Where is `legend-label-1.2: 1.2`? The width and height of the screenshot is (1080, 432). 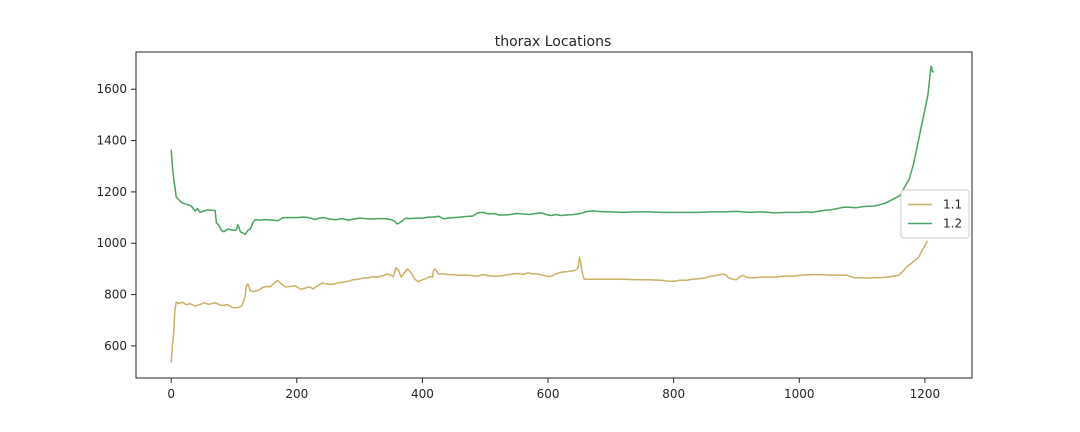
legend-label-1.2: 1.2 is located at coordinates (952, 224).